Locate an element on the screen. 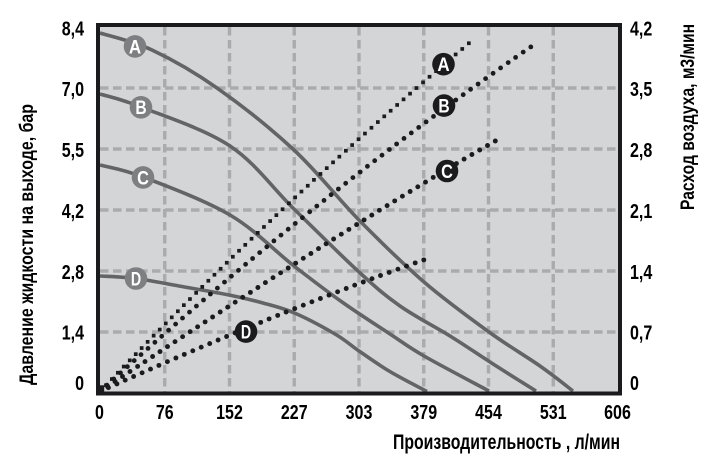 The image size is (715, 469). svg-text: Расход воздуха, м3/мин is located at coordinates (688, 117).